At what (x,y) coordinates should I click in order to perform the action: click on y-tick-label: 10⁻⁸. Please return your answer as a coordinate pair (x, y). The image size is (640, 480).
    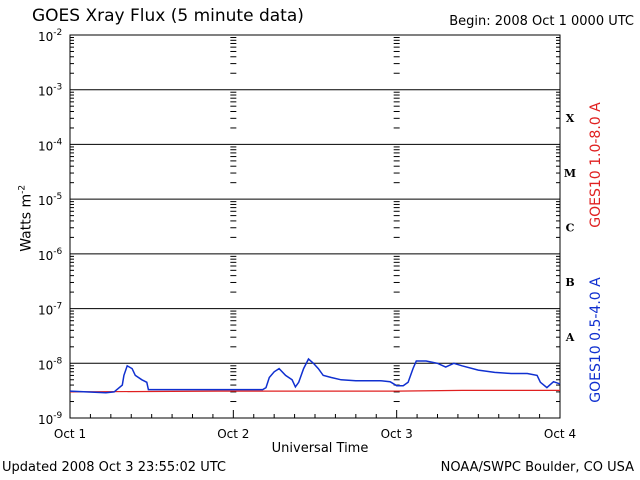
    Looking at the image, I should click on (50, 364).